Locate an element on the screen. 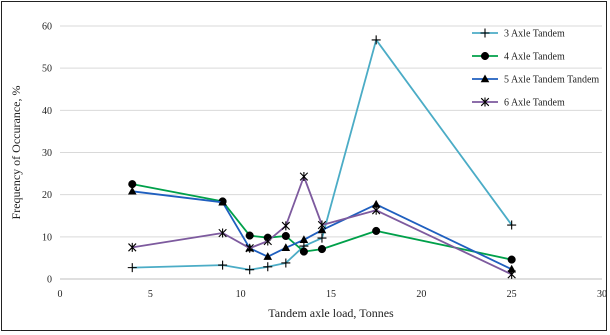 The image size is (610, 335). legend-item: 5 Axle Tandem Tandem is located at coordinates (535, 80).